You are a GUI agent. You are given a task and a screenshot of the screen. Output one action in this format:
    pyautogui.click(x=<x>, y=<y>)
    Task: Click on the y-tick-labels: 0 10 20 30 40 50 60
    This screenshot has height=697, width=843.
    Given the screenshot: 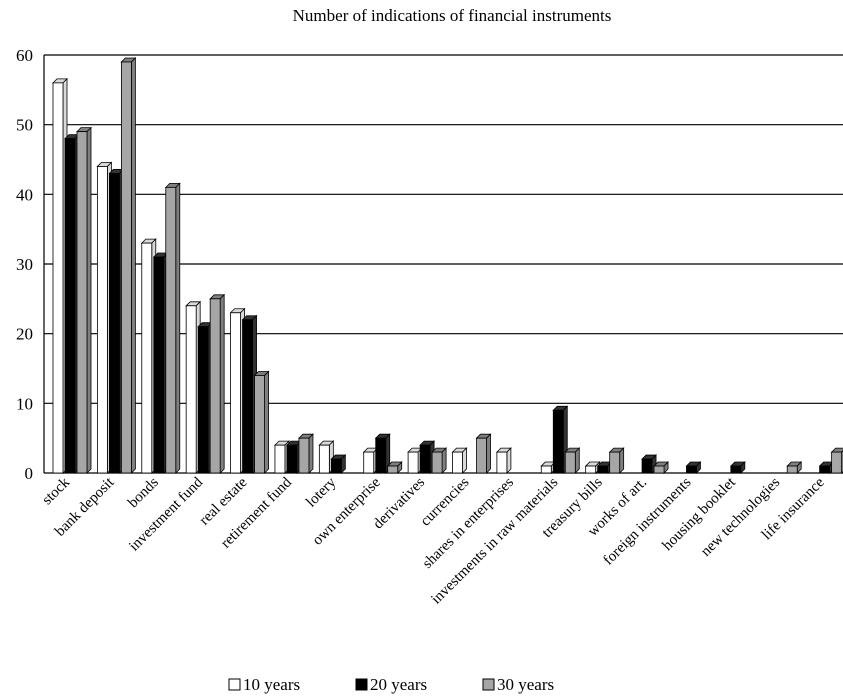 What is the action you would take?
    pyautogui.click(x=24, y=264)
    